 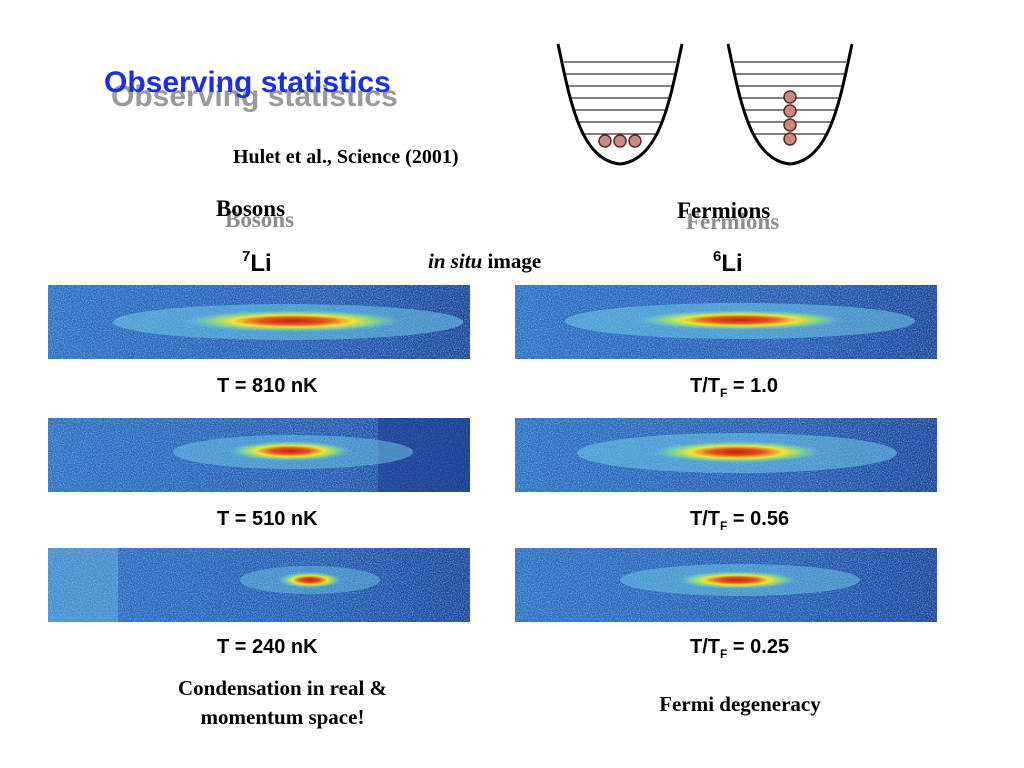 What do you see at coordinates (620, 104) in the screenshot?
I see `boson-trap-diagram` at bounding box center [620, 104].